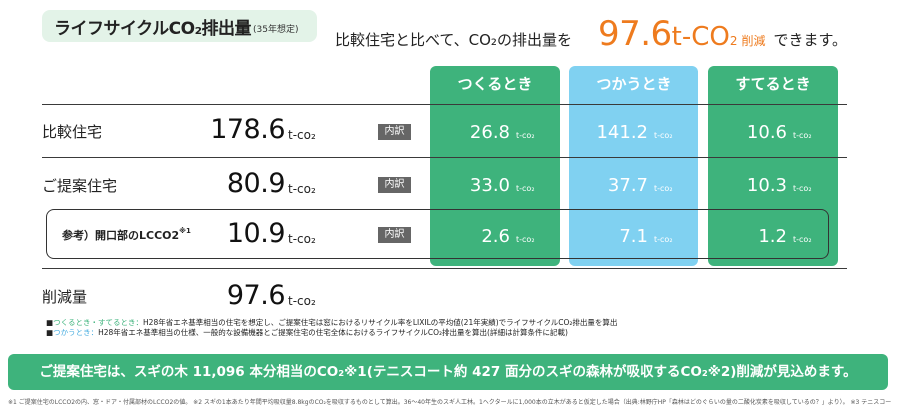 The height and width of the screenshot is (418, 900). What do you see at coordinates (772, 236) in the screenshot?
I see `cell-value: 1.2` at bounding box center [772, 236].